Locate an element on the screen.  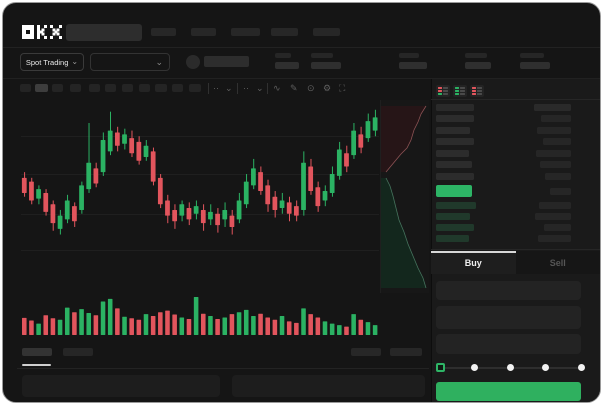
indicator-label-icon: ·· is located at coordinates (216, 88).